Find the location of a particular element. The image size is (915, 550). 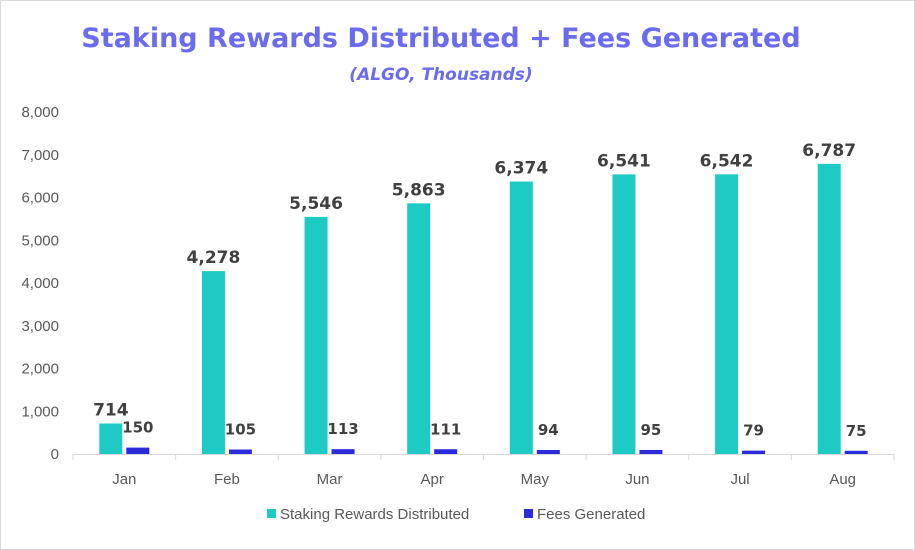

x-tick-label: Jul is located at coordinates (739, 479).